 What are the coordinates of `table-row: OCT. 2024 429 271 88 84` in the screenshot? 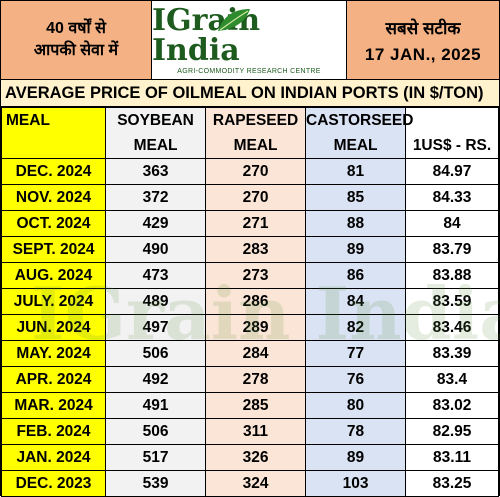 It's located at (249, 223).